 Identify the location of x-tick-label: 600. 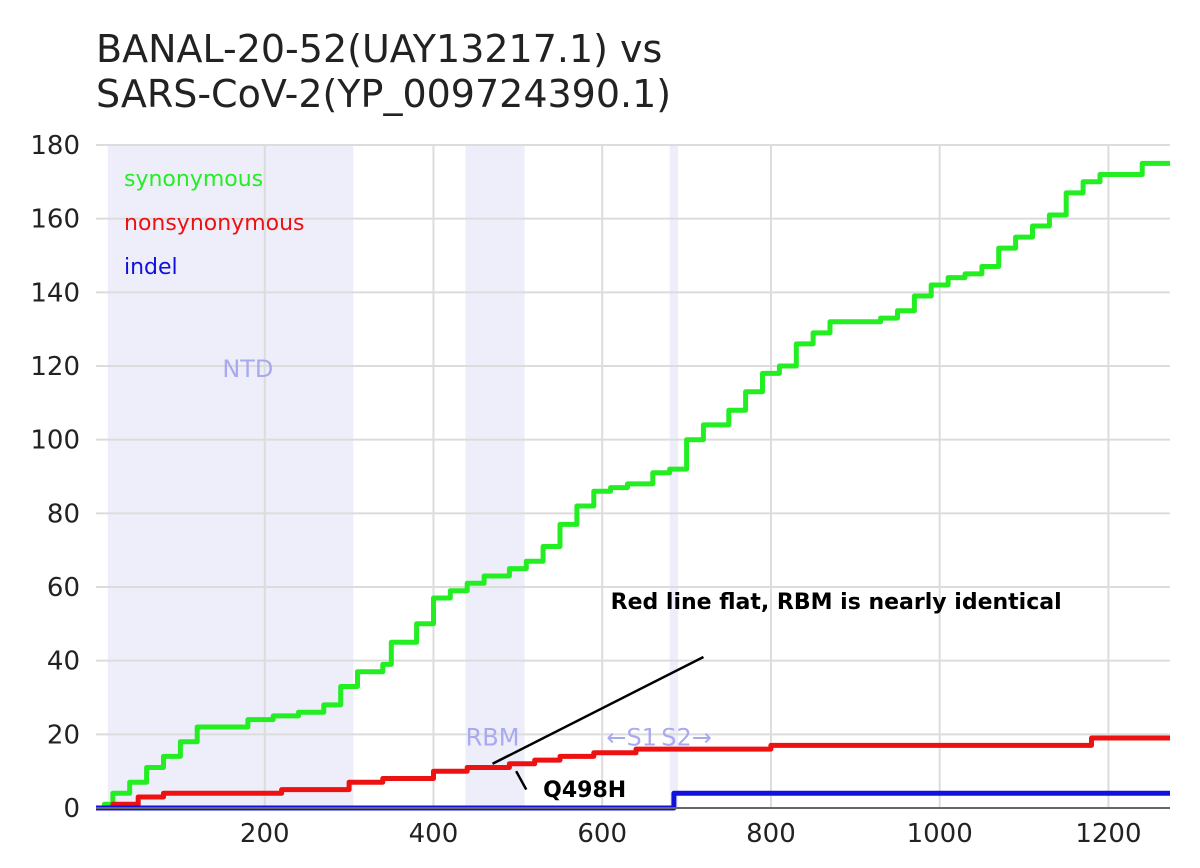
(602, 834).